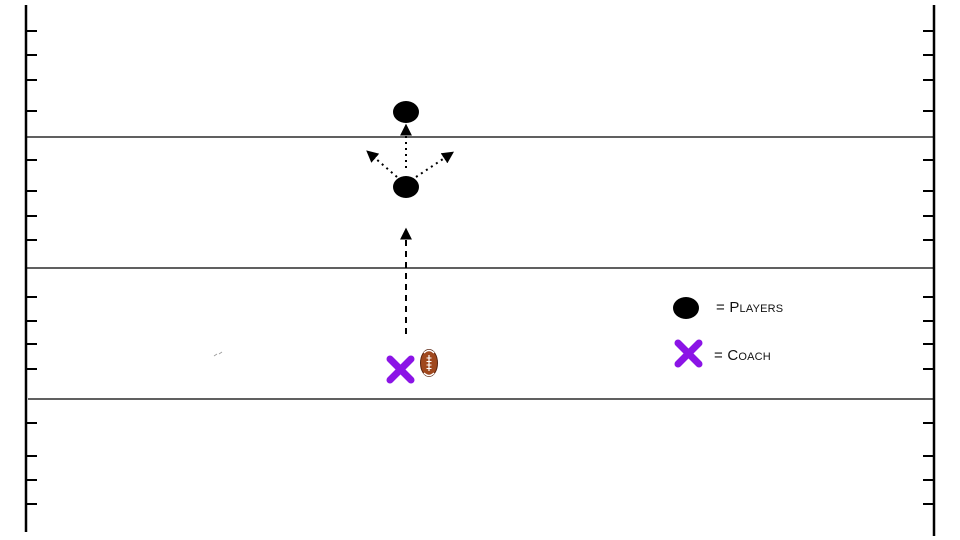 This screenshot has width=960, height=540. What do you see at coordinates (429, 363) in the screenshot?
I see `football-icon` at bounding box center [429, 363].